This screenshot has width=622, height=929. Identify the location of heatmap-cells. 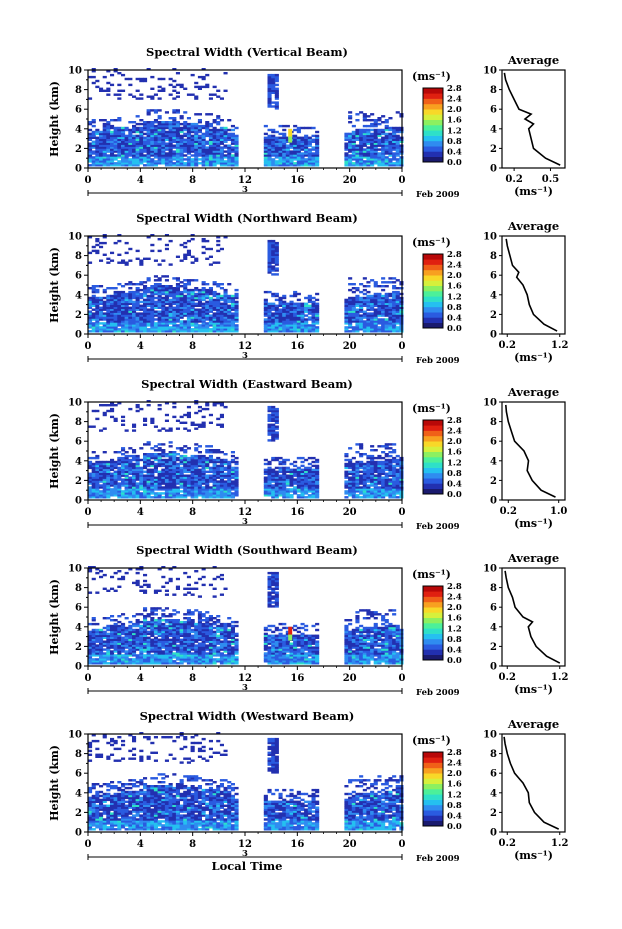
(246, 449).